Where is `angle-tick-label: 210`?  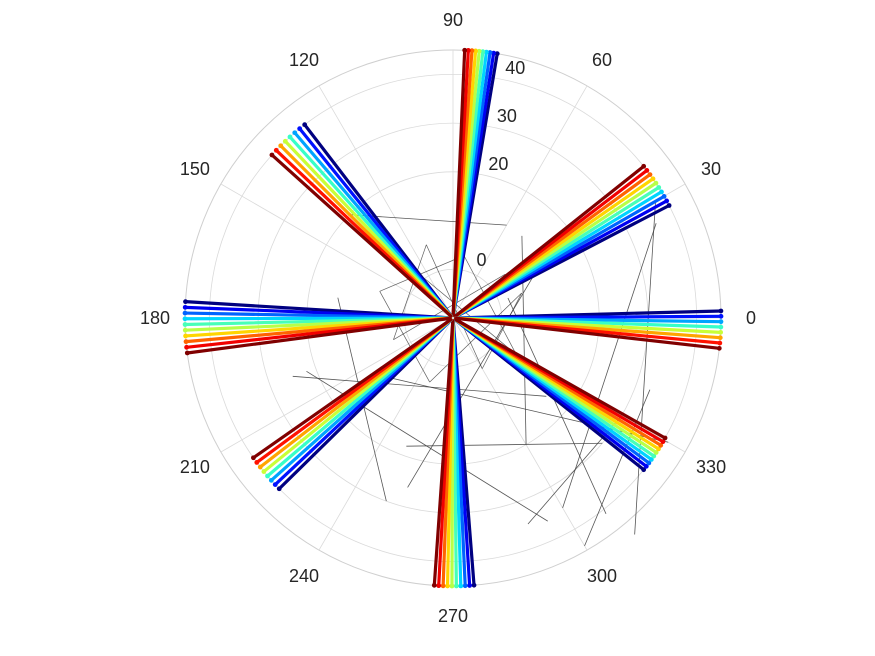
angle-tick-label: 210 is located at coordinates (195, 467).